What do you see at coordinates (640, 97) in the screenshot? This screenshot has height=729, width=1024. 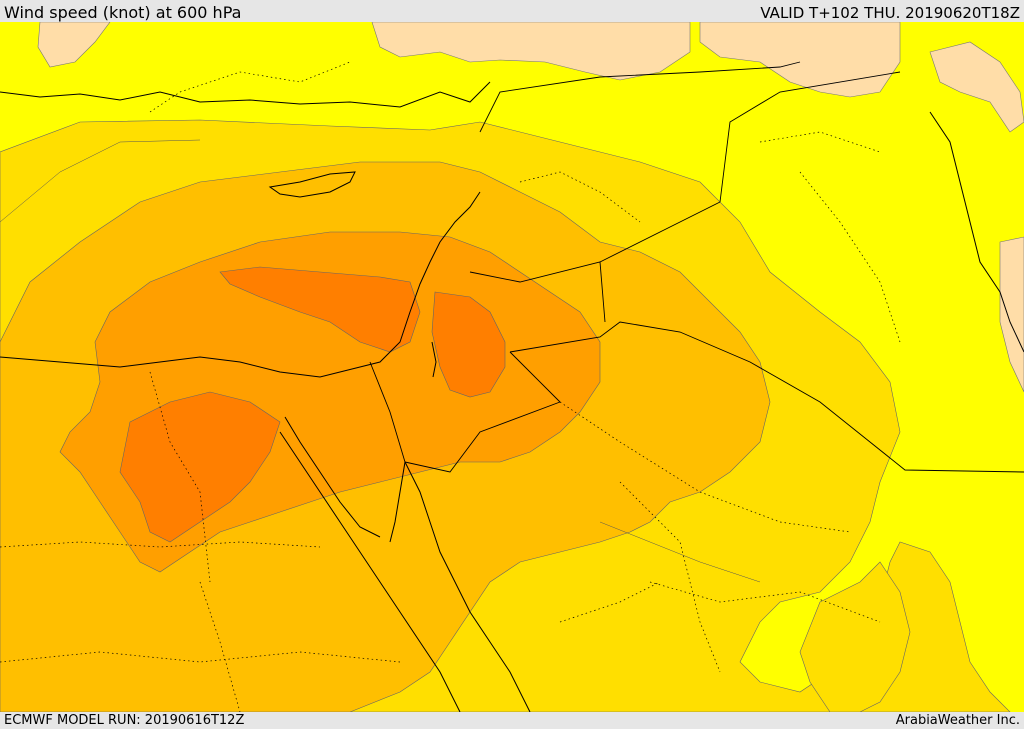 I see `border-syria-iraq` at bounding box center [640, 97].